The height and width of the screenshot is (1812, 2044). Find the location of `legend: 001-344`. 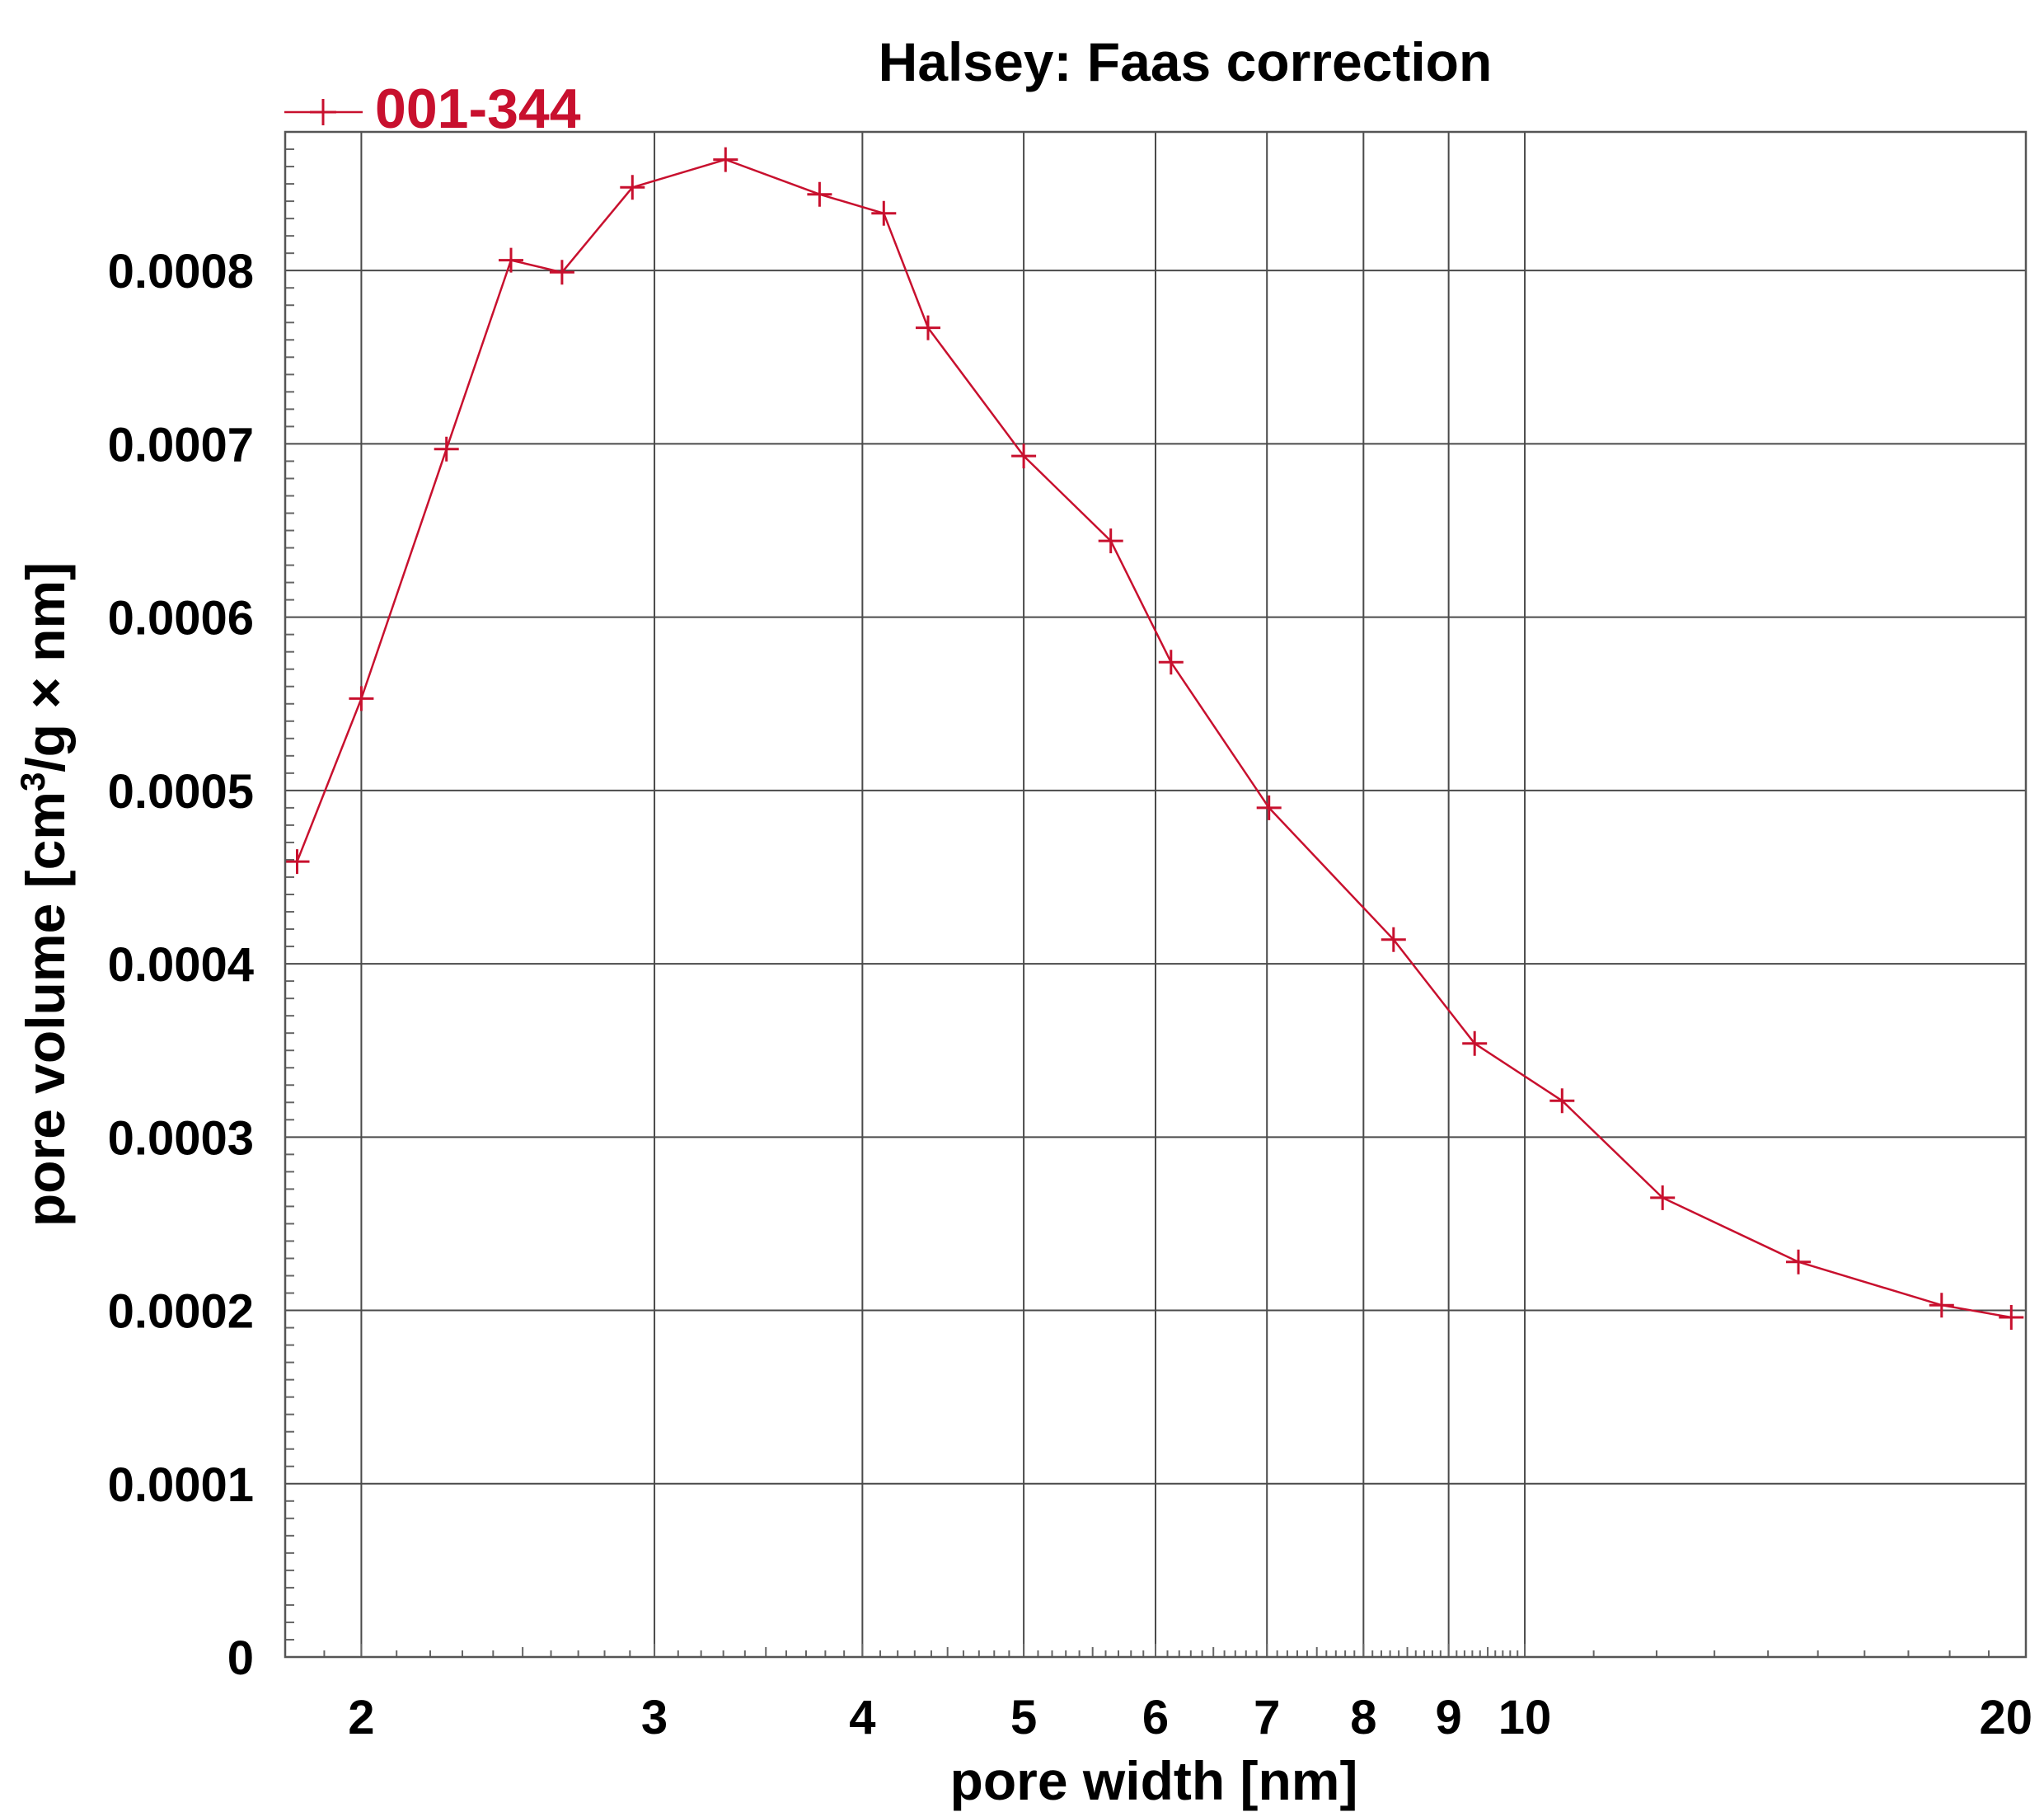

legend: 001-344 is located at coordinates (432, 109).